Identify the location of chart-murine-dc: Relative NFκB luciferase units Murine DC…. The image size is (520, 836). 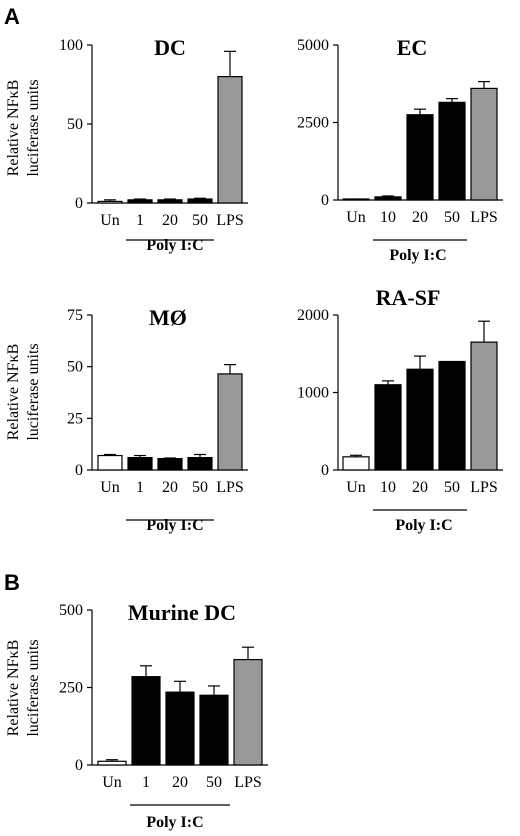
(136, 715).